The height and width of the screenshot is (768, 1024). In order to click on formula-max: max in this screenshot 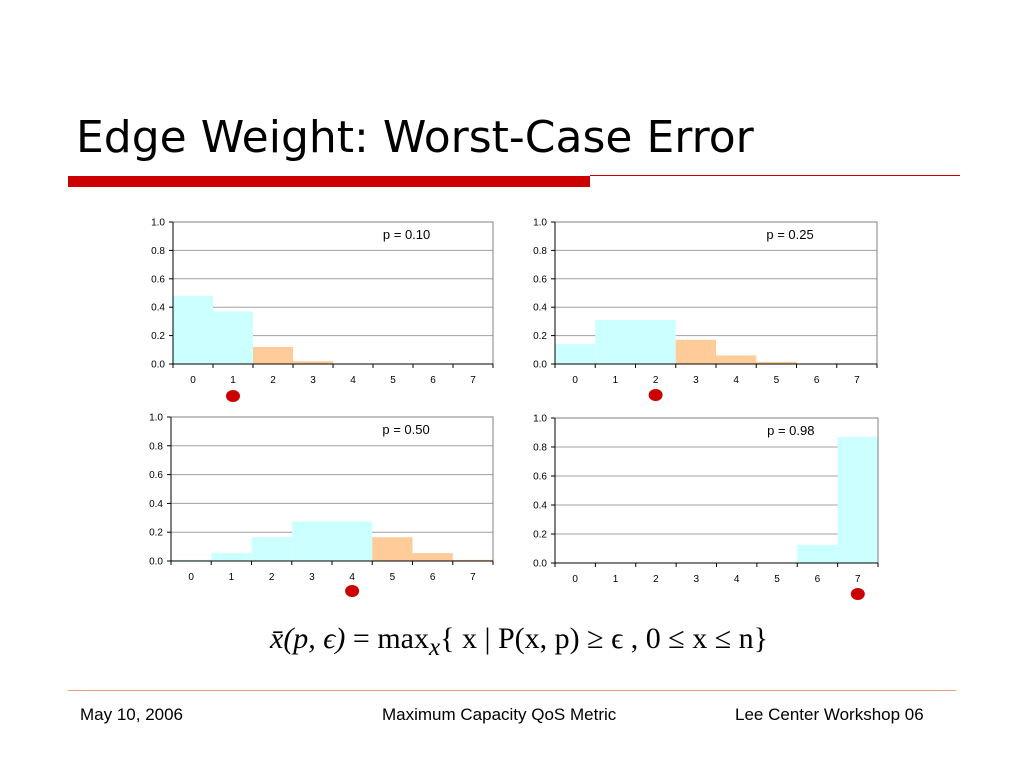, I will do `click(403, 638)`.